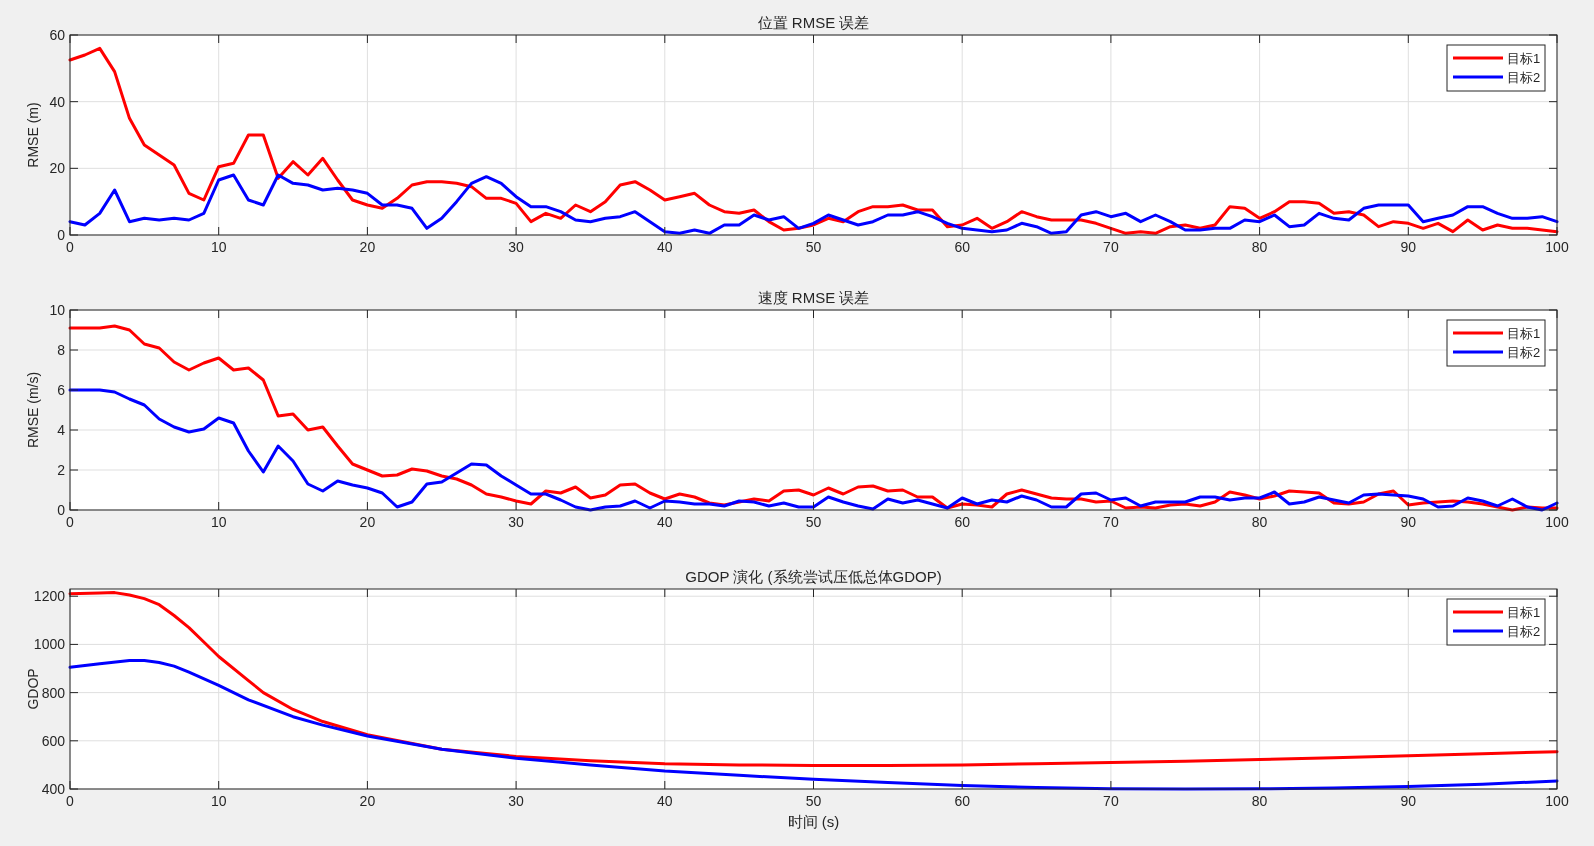  I want to click on y-axis-title: RMSE (m/s), so click(33, 410).